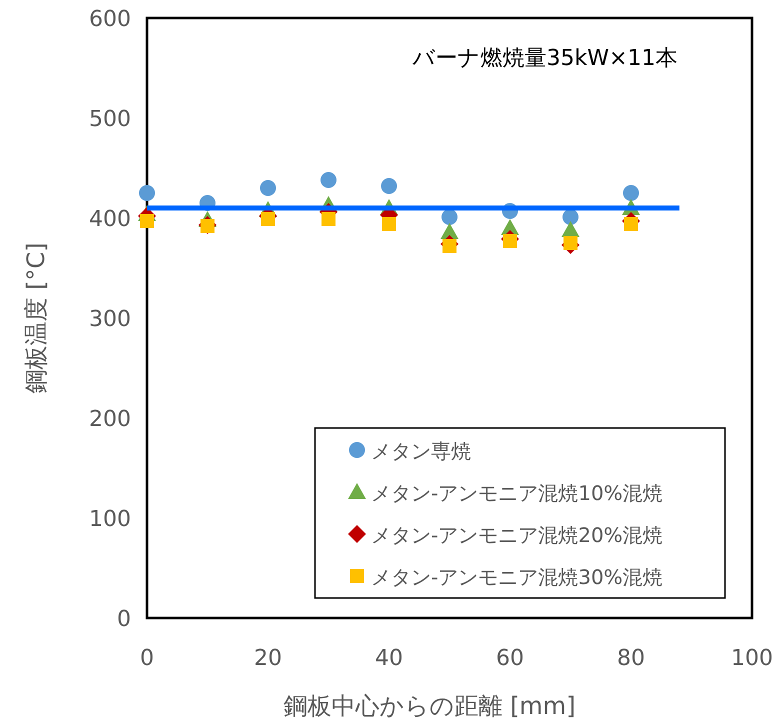 The image size is (782, 727). What do you see at coordinates (389, 658) in the screenshot?
I see `x-tick-label: 40` at bounding box center [389, 658].